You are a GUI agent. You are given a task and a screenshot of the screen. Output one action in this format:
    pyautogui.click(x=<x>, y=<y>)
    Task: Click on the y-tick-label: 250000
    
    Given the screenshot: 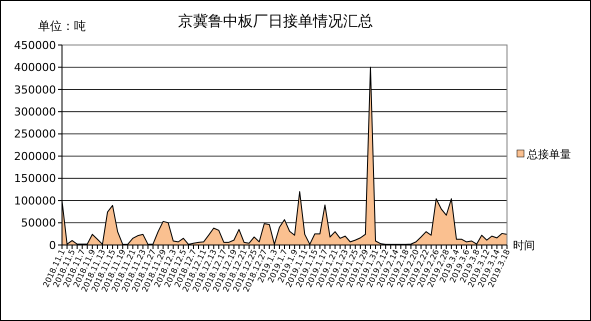 What is the action you would take?
    pyautogui.click(x=35, y=134)
    